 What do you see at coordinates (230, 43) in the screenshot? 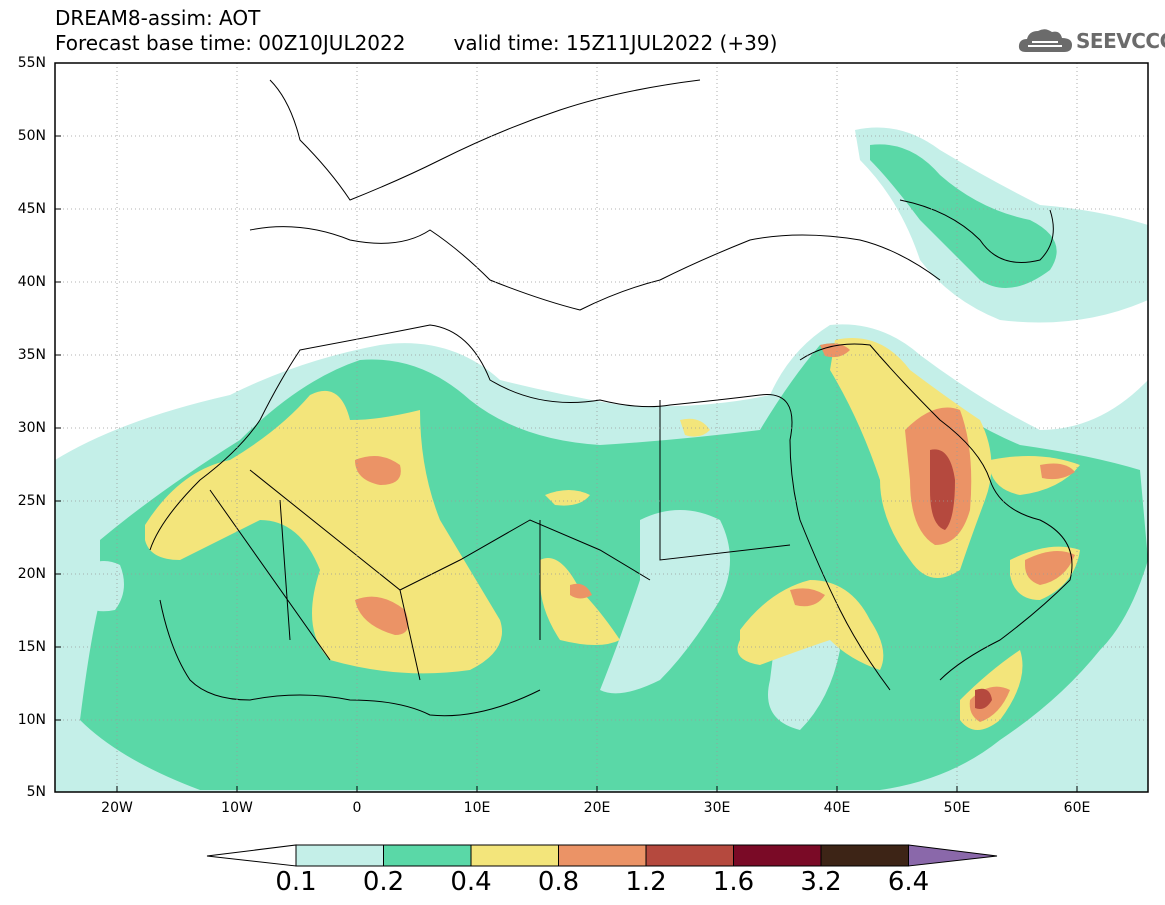
I see `base-time: Forecast base time: 00Z10JUL2022` at bounding box center [230, 43].